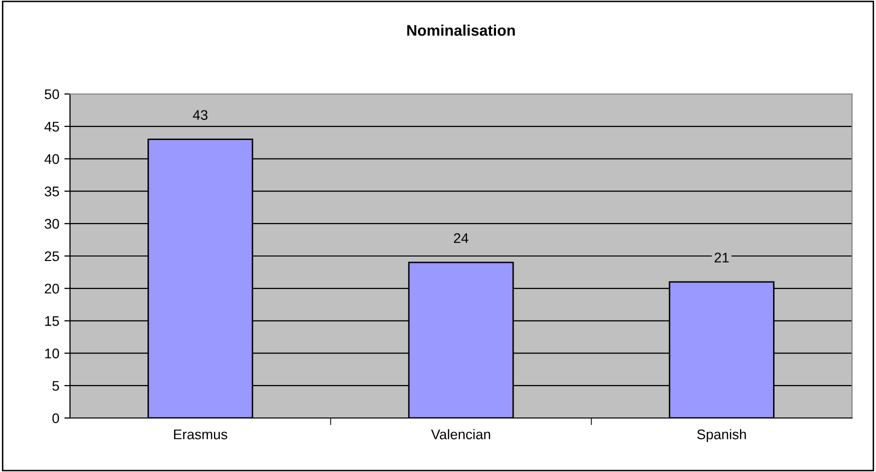  What do you see at coordinates (52, 191) in the screenshot?
I see `y-tick-label: 35` at bounding box center [52, 191].